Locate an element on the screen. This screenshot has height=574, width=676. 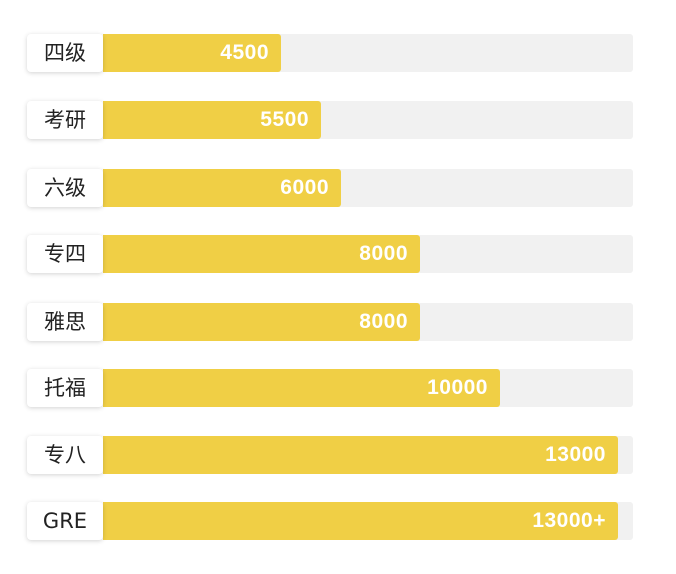
category-label: 雅思 is located at coordinates (65, 322).